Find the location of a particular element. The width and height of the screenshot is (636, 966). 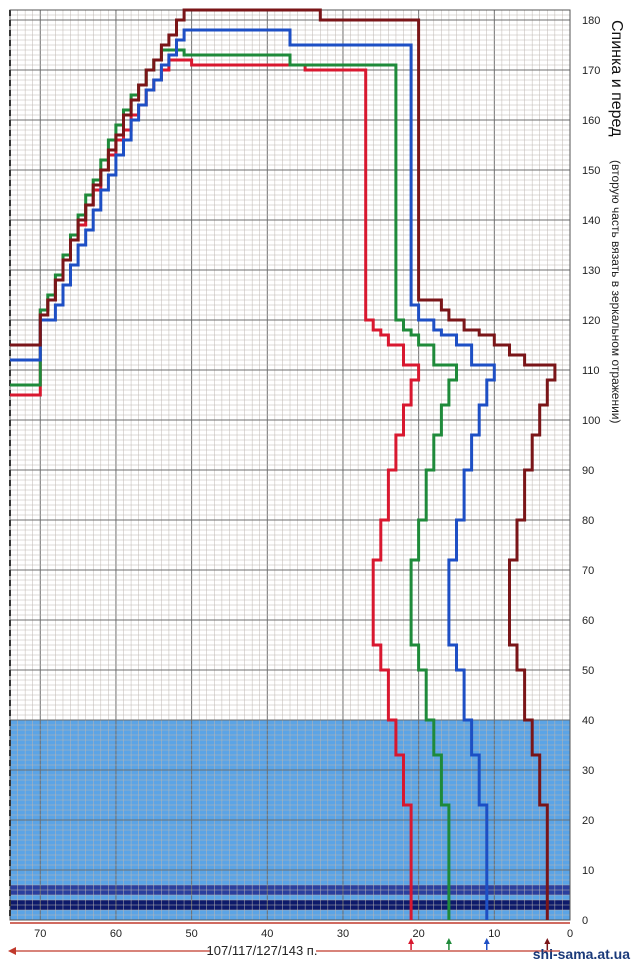

y-tick-label: 50 is located at coordinates (588, 671).